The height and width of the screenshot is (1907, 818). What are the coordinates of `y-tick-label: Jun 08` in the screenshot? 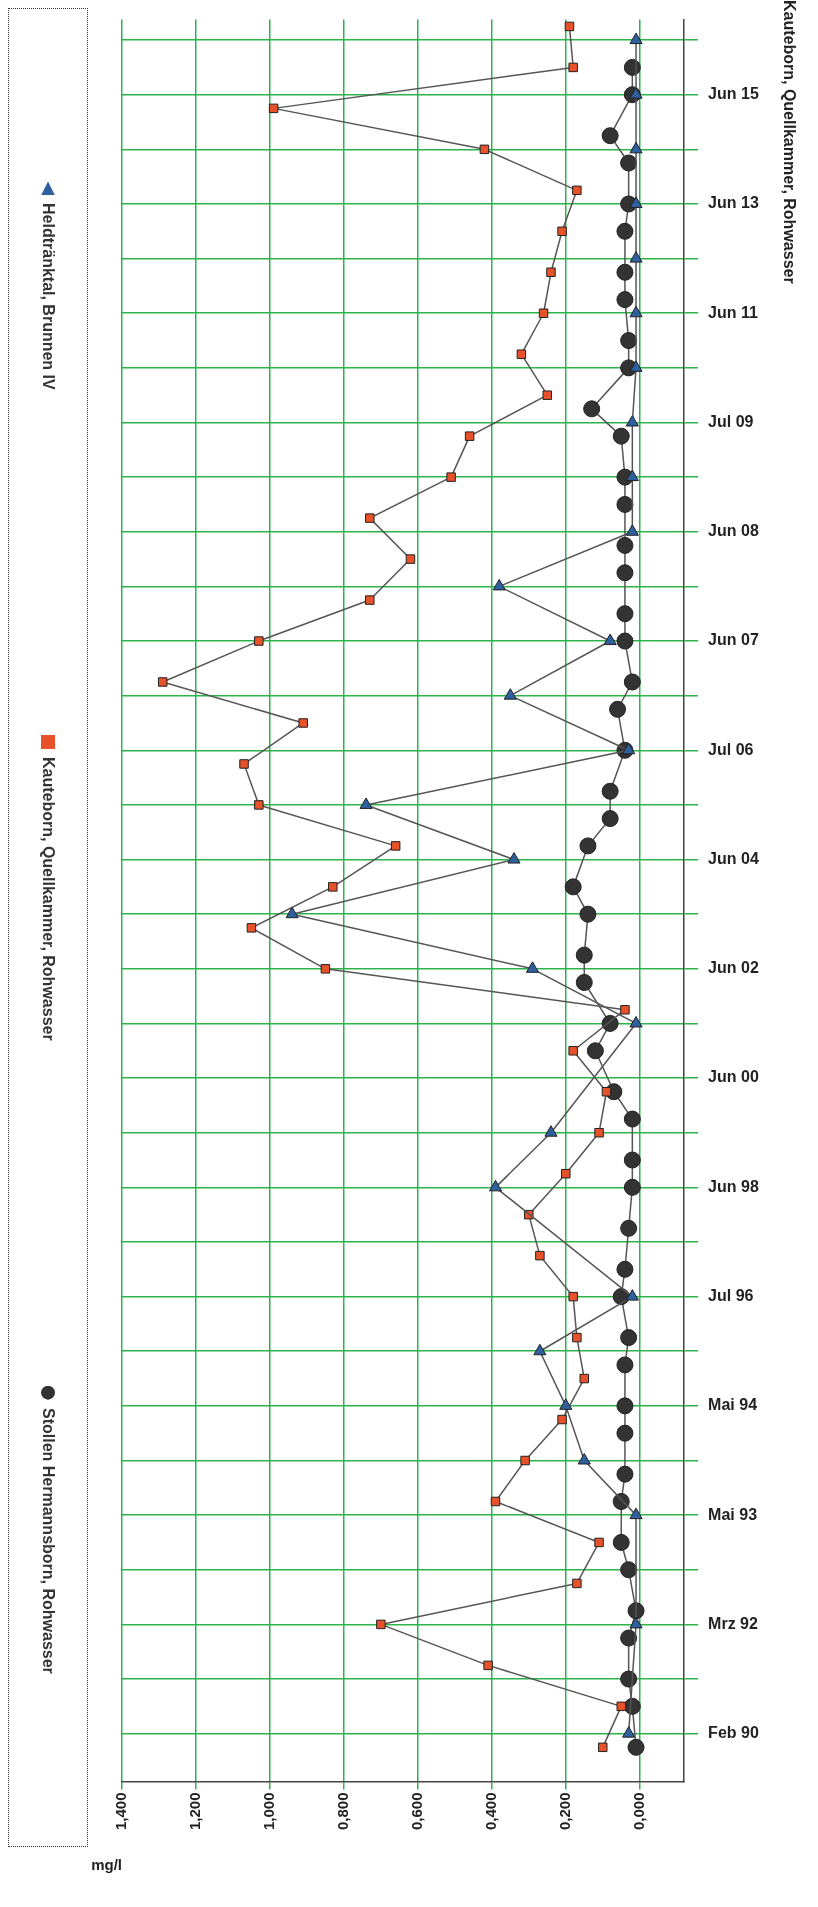 It's located at (733, 531).